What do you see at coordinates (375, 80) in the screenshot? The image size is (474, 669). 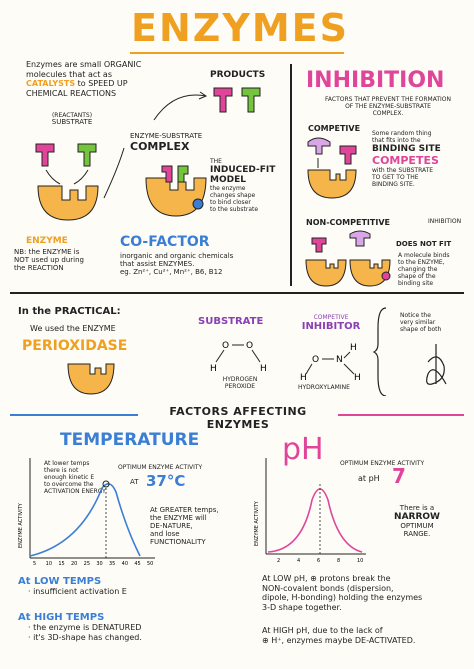 I see `inhibition-title: INHIBITION` at bounding box center [375, 80].